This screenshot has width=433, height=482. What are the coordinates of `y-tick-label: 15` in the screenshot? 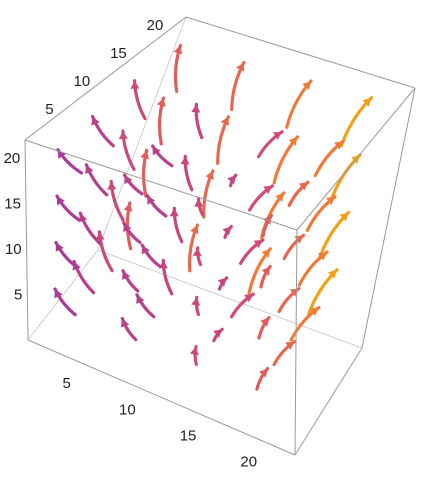 It's located at (118, 53).